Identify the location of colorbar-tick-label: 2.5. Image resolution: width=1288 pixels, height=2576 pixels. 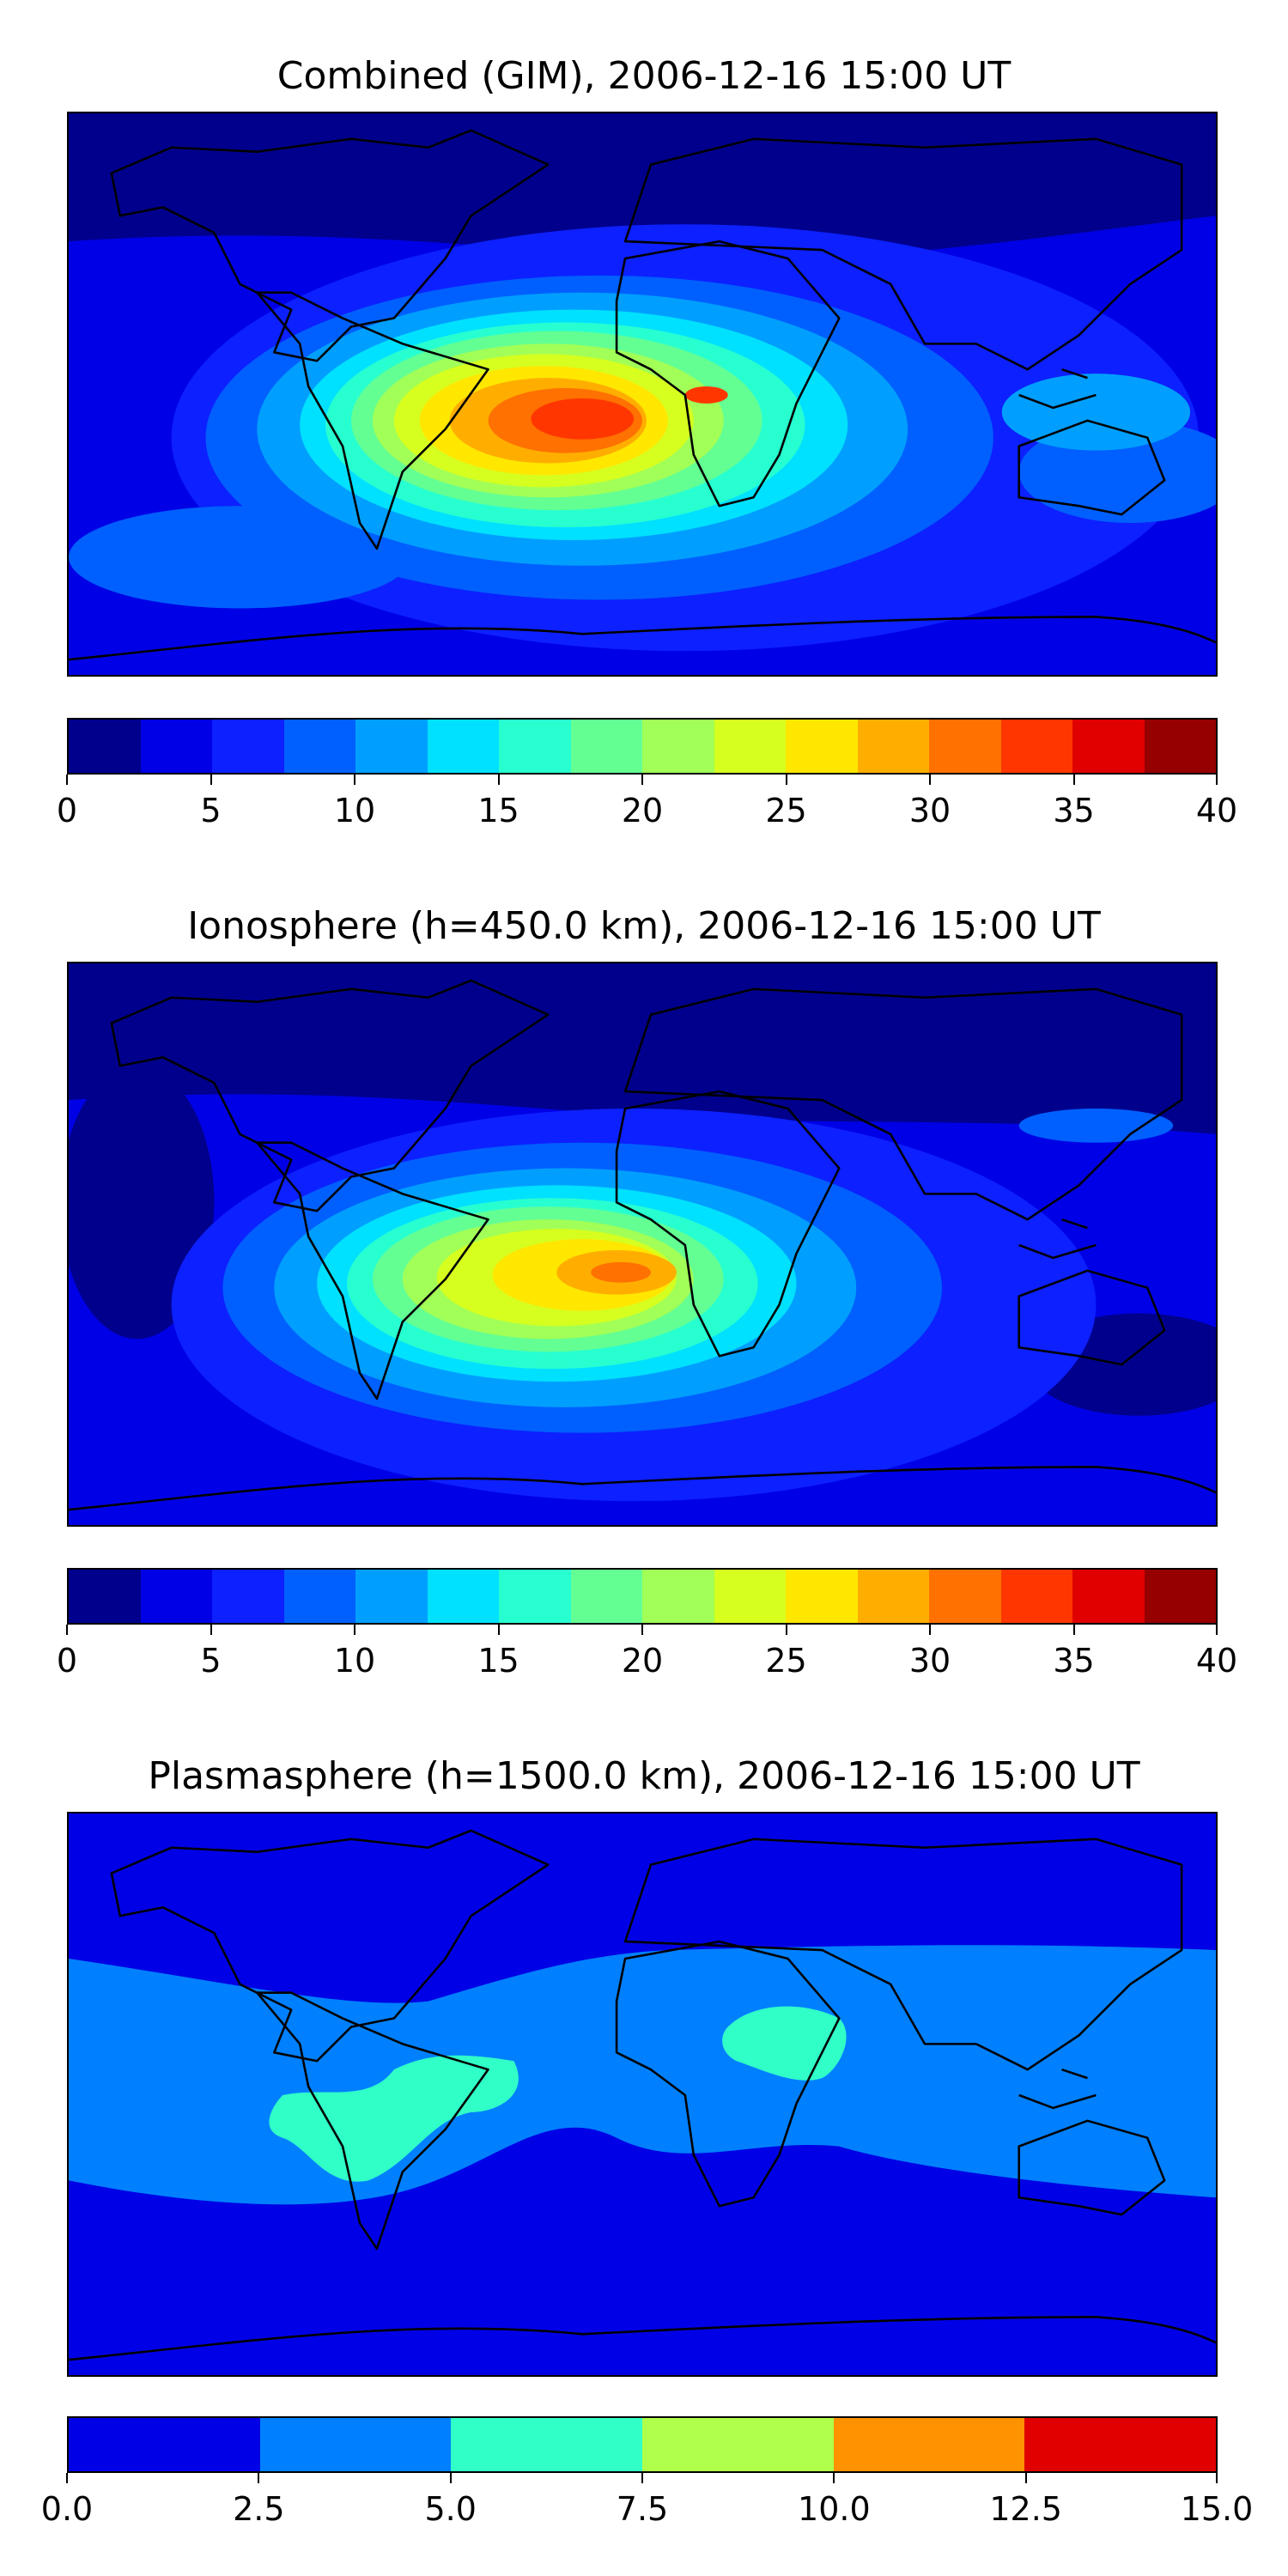
(259, 2509).